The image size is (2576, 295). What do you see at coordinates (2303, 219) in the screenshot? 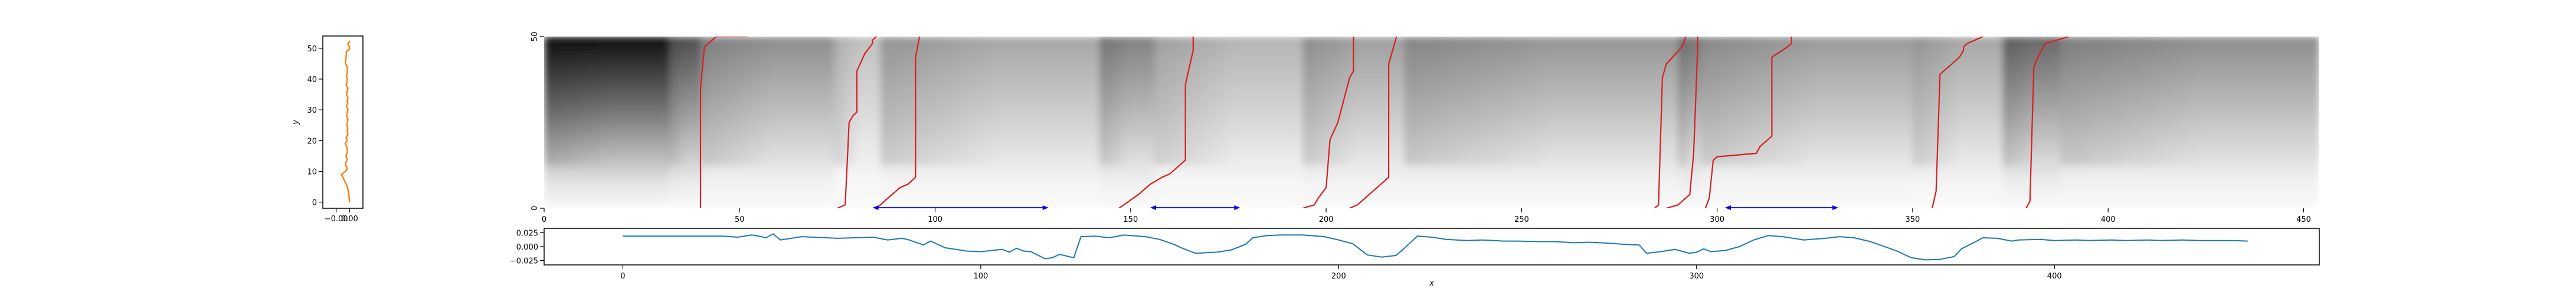
I see `heatmap-xtick-label: 450` at bounding box center [2303, 219].